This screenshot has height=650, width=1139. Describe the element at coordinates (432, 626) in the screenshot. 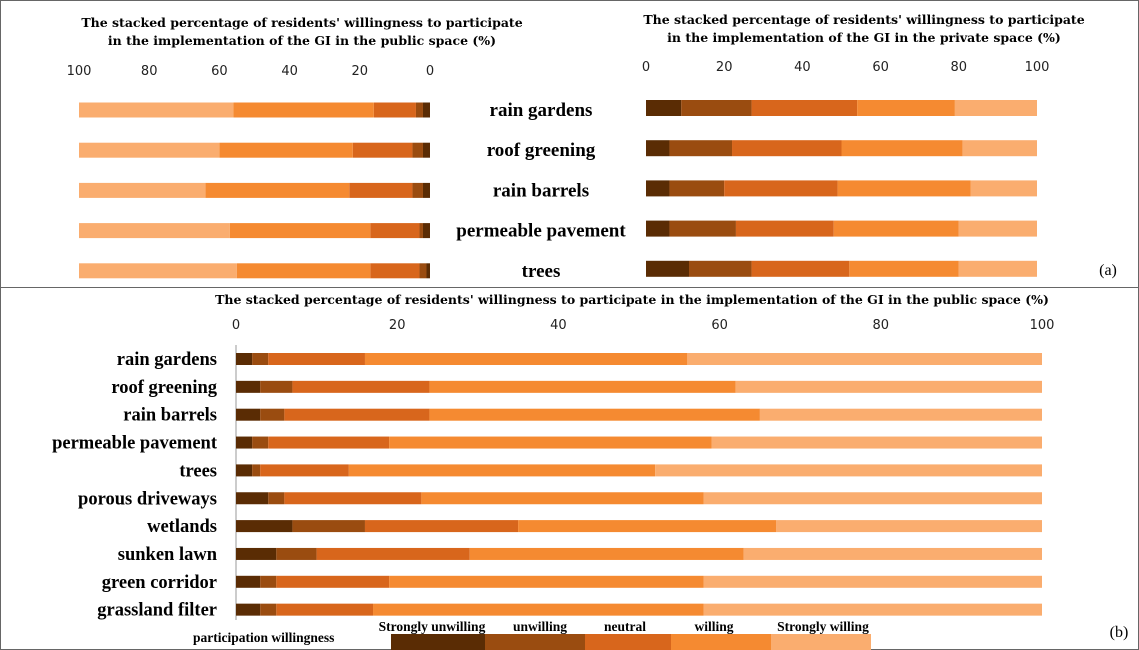

I see `legend-label: Strongly unwilling` at that location.